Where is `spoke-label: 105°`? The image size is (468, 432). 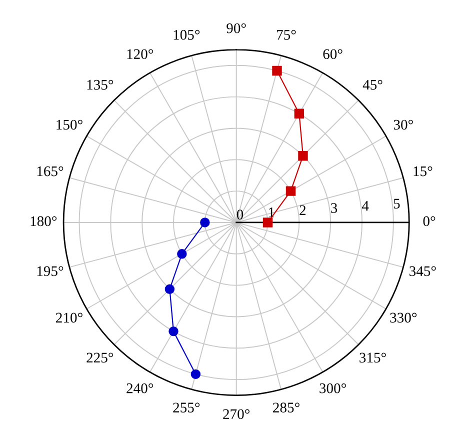 spoke-label: 105° is located at coordinates (187, 35).